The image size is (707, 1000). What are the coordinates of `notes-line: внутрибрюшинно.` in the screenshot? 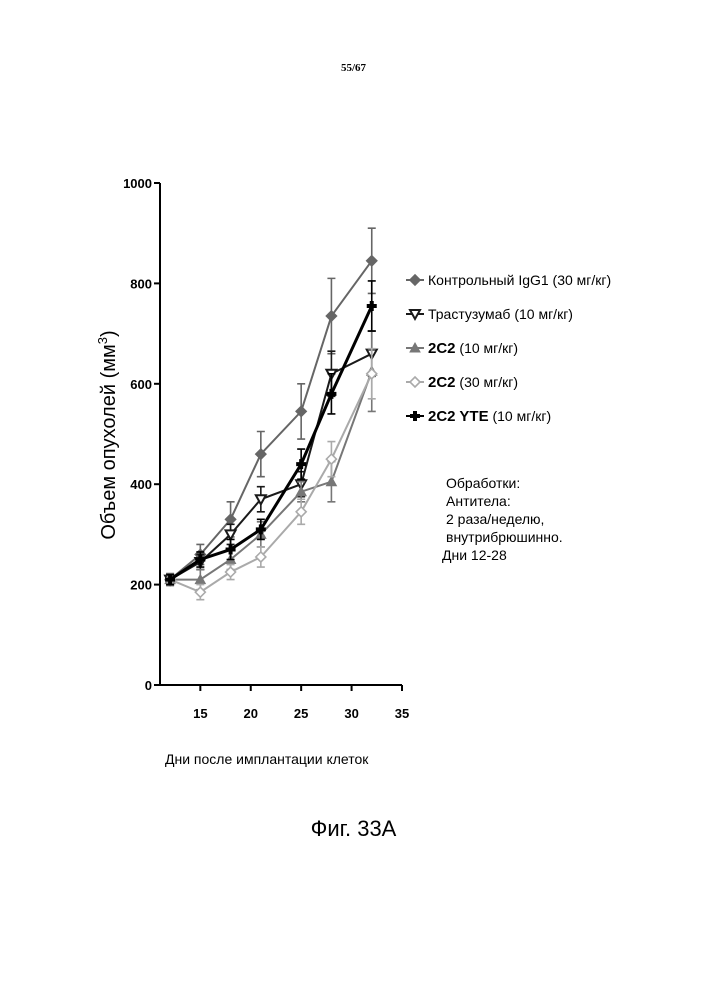 It's located at (504, 537).